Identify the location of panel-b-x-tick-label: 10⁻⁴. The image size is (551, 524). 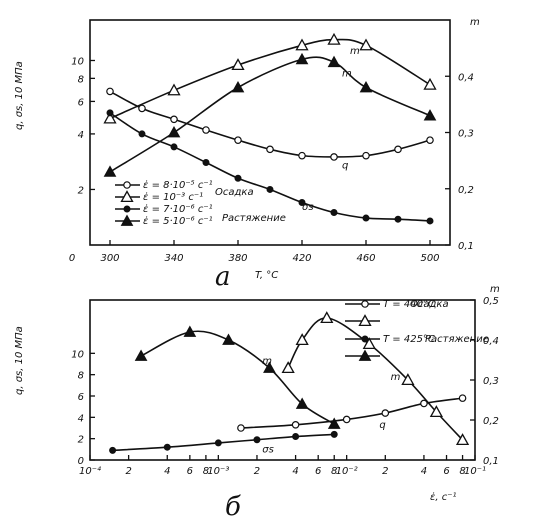
(90, 471).